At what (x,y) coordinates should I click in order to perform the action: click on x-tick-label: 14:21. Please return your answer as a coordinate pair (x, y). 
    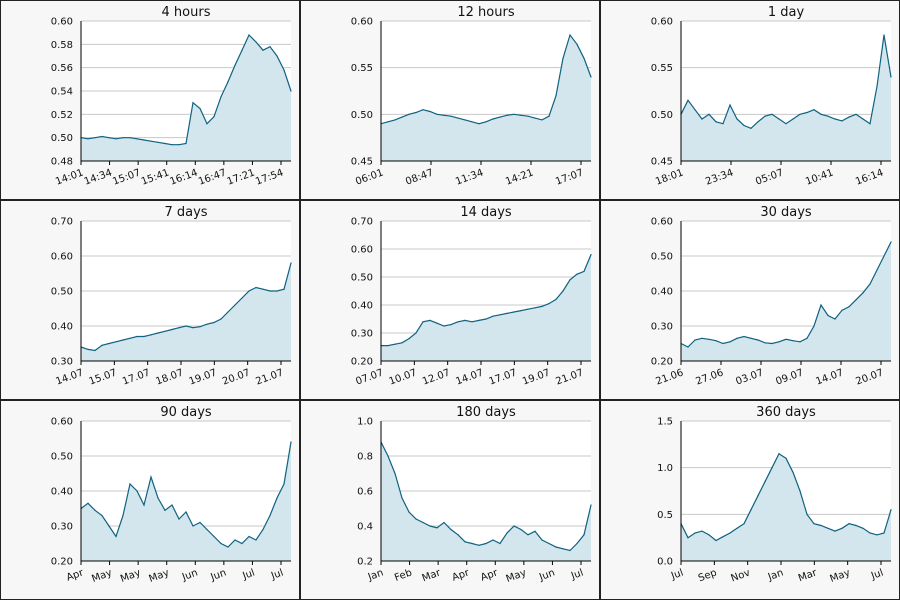
    Looking at the image, I should click on (519, 177).